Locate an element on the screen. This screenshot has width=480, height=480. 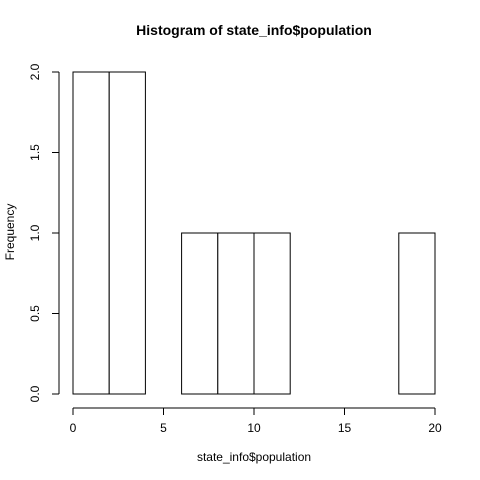
x-axis-label: state_info$population is located at coordinates (254, 457).